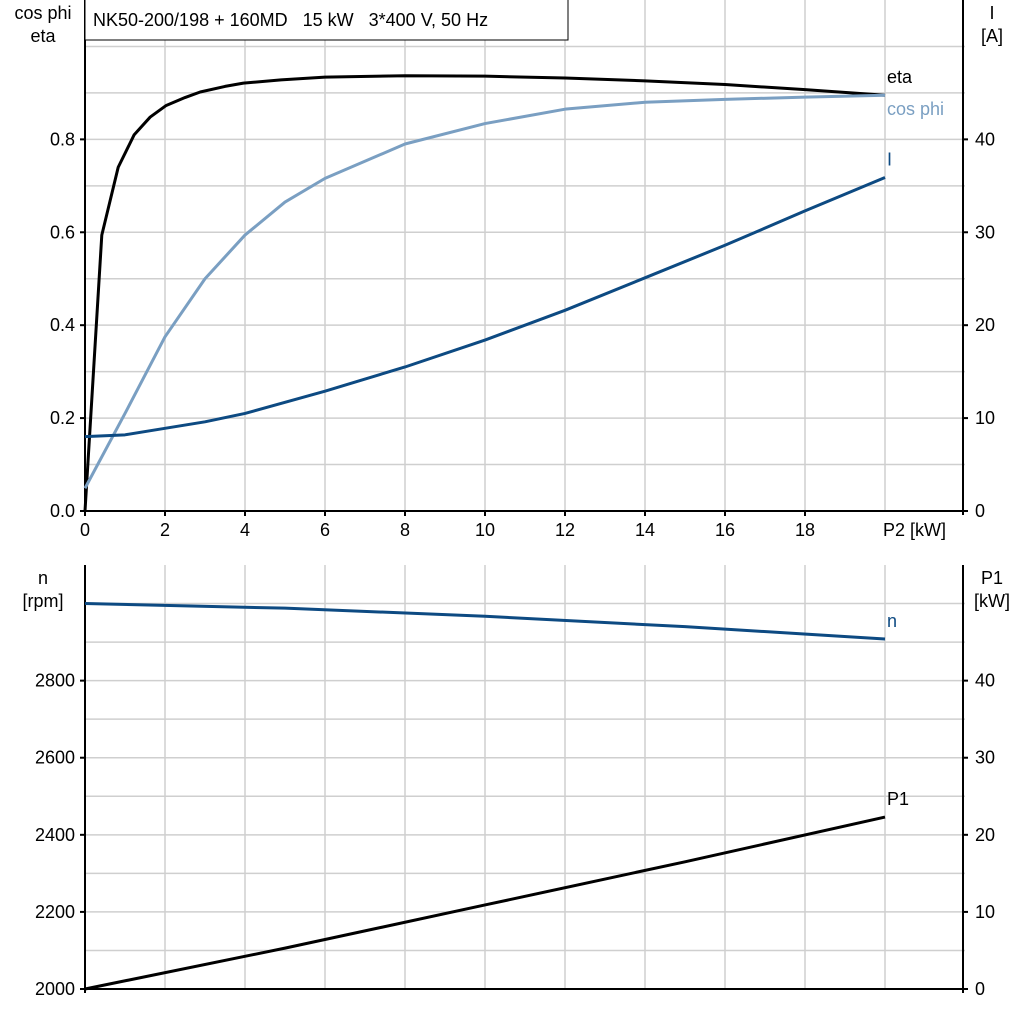 The image size is (1024, 1024). I want to click on series-label-P1: P1, so click(898, 799).